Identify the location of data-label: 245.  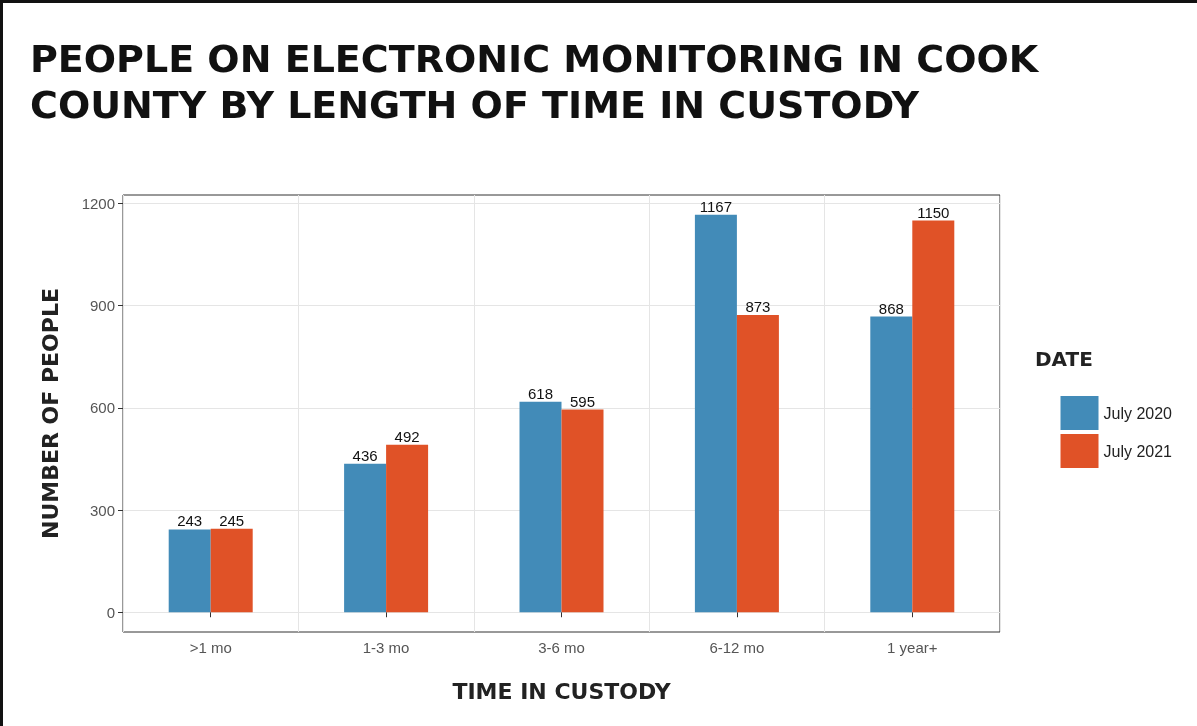
(232, 520).